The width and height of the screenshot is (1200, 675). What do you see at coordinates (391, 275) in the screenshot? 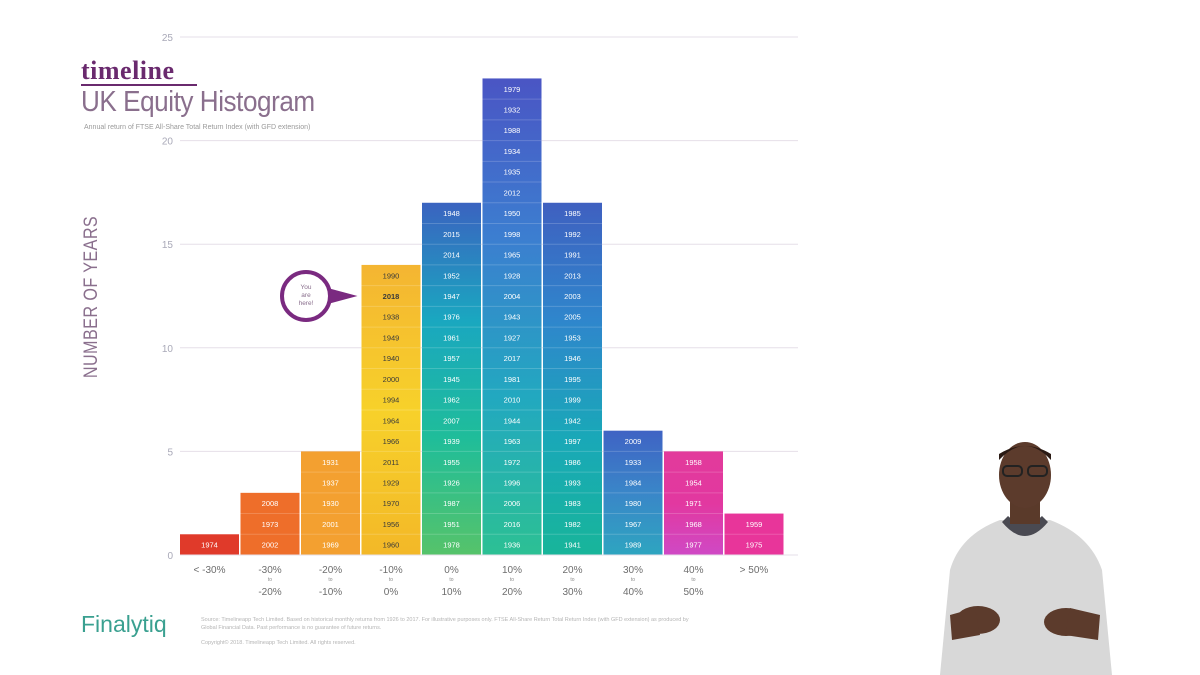
I see `year-label: 1990` at bounding box center [391, 275].